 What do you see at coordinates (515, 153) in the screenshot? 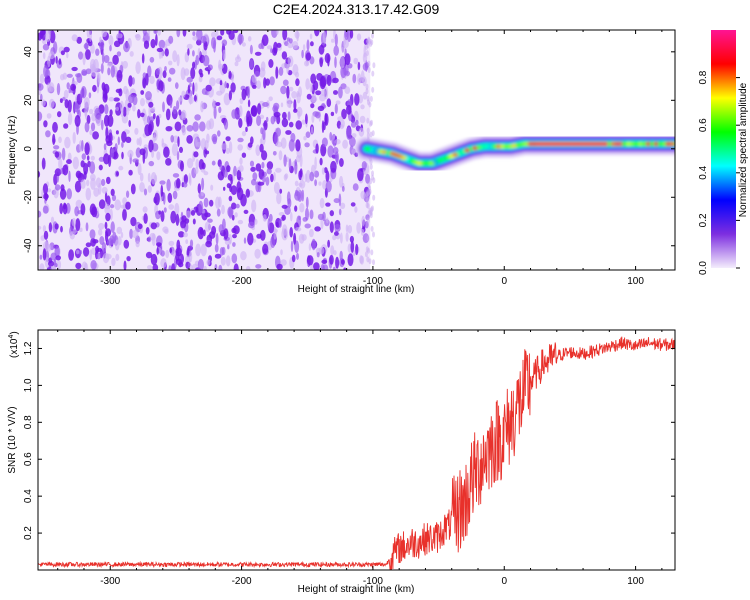
I see `signal-ridge` at bounding box center [515, 153].